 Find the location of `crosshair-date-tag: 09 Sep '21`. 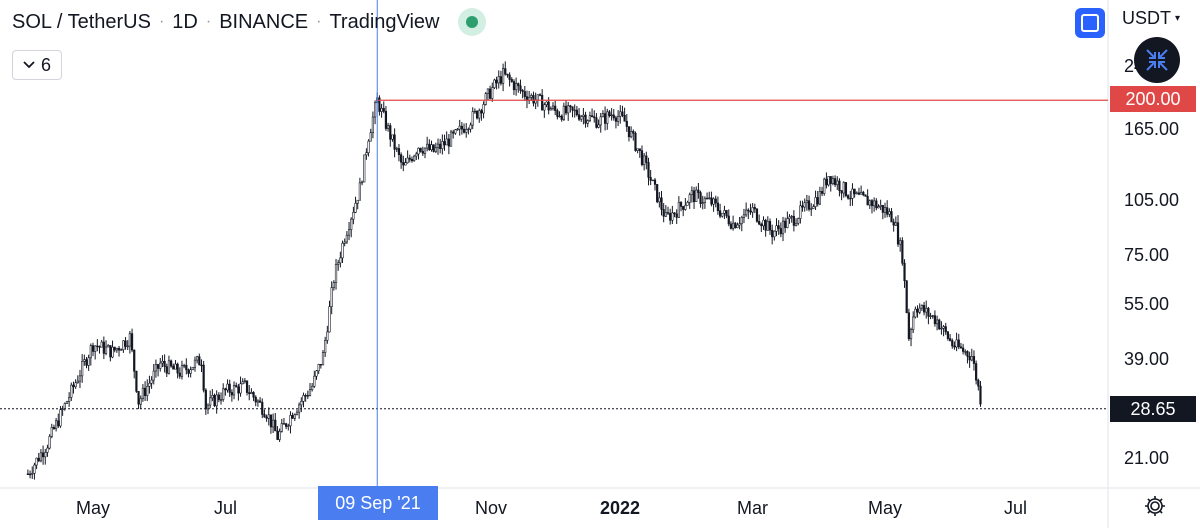

crosshair-date-tag: 09 Sep '21 is located at coordinates (378, 503).